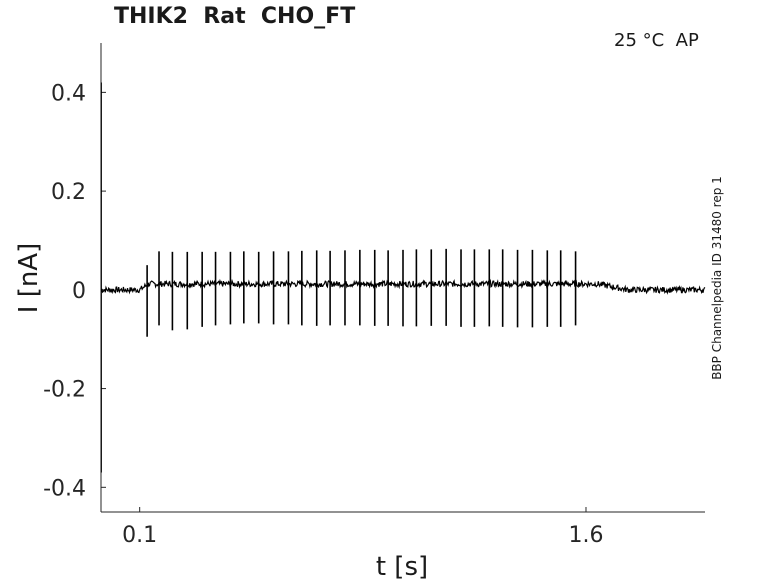 The width and height of the screenshot is (778, 583). What do you see at coordinates (64, 390) in the screenshot?
I see `y-tick-label: -0.2` at bounding box center [64, 390].